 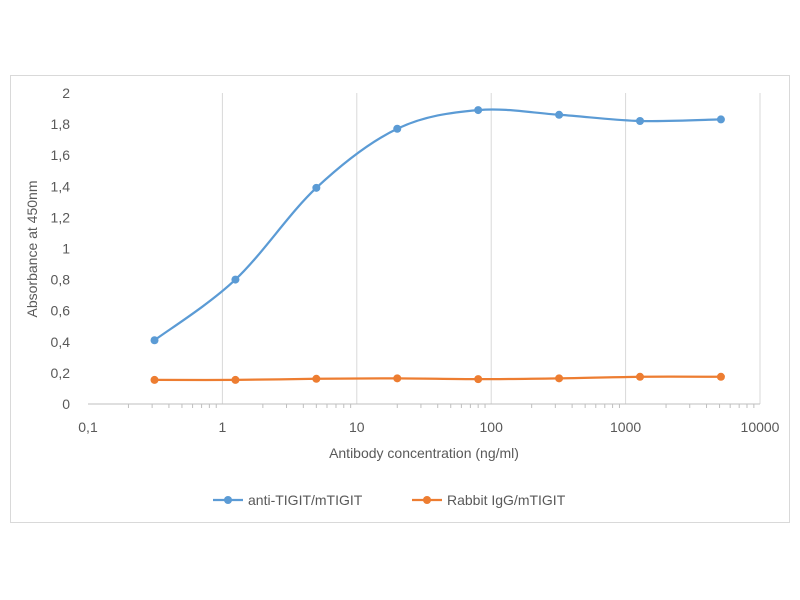 What do you see at coordinates (506, 500) in the screenshot?
I see `legend-label-2: Rabbit IgG/mTIGIT` at bounding box center [506, 500].